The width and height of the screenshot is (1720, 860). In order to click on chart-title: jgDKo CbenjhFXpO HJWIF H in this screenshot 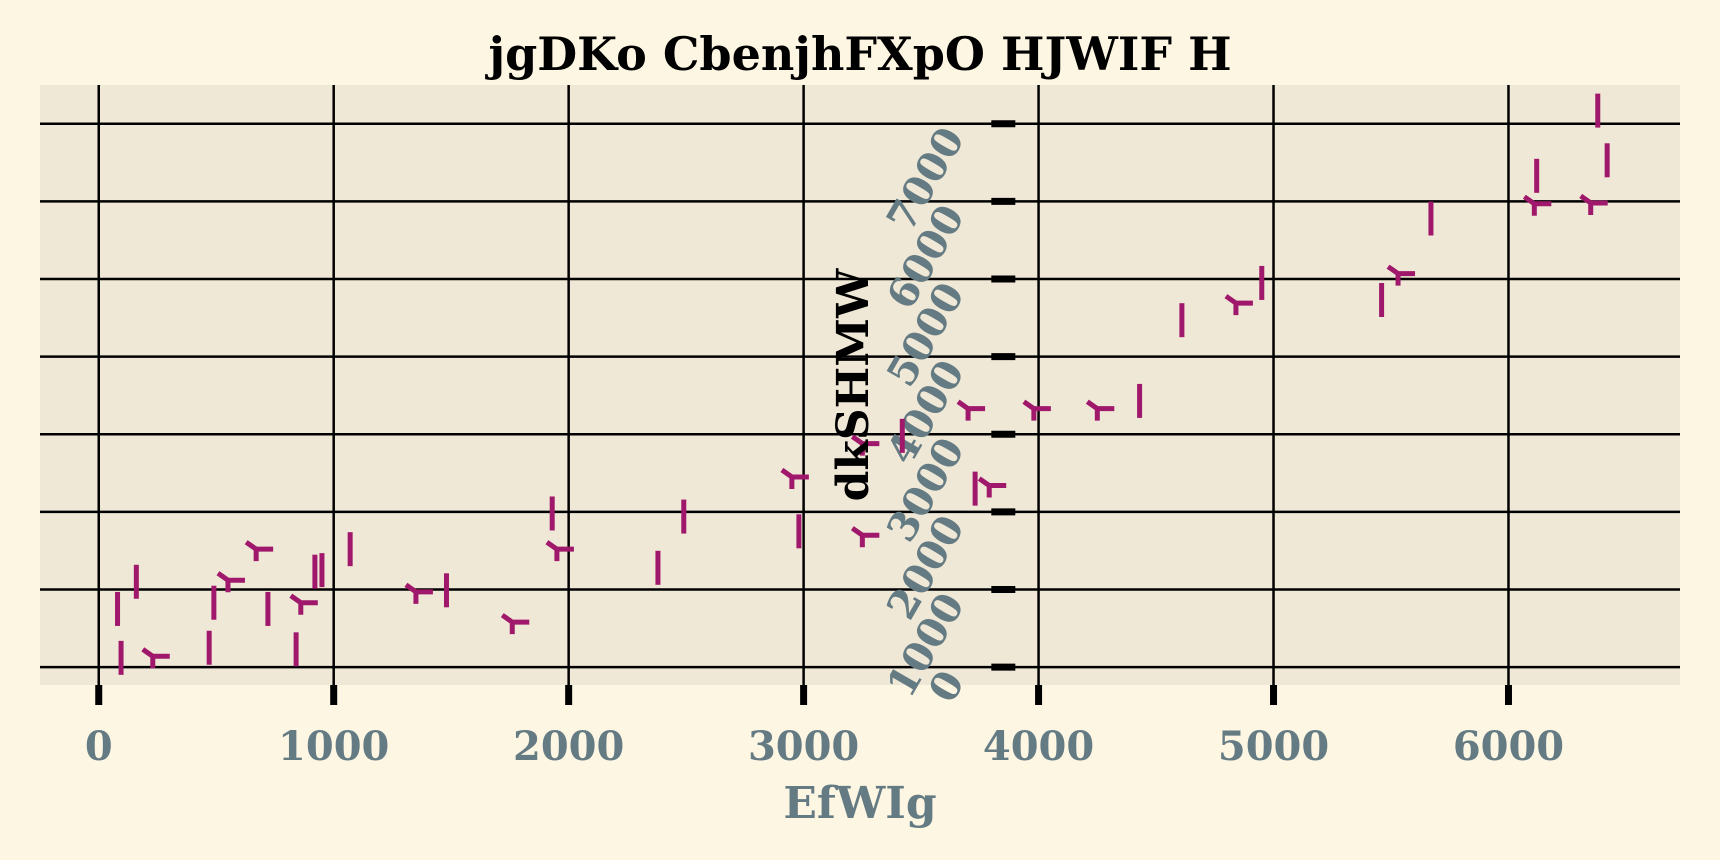, I will do `click(857, 54)`.